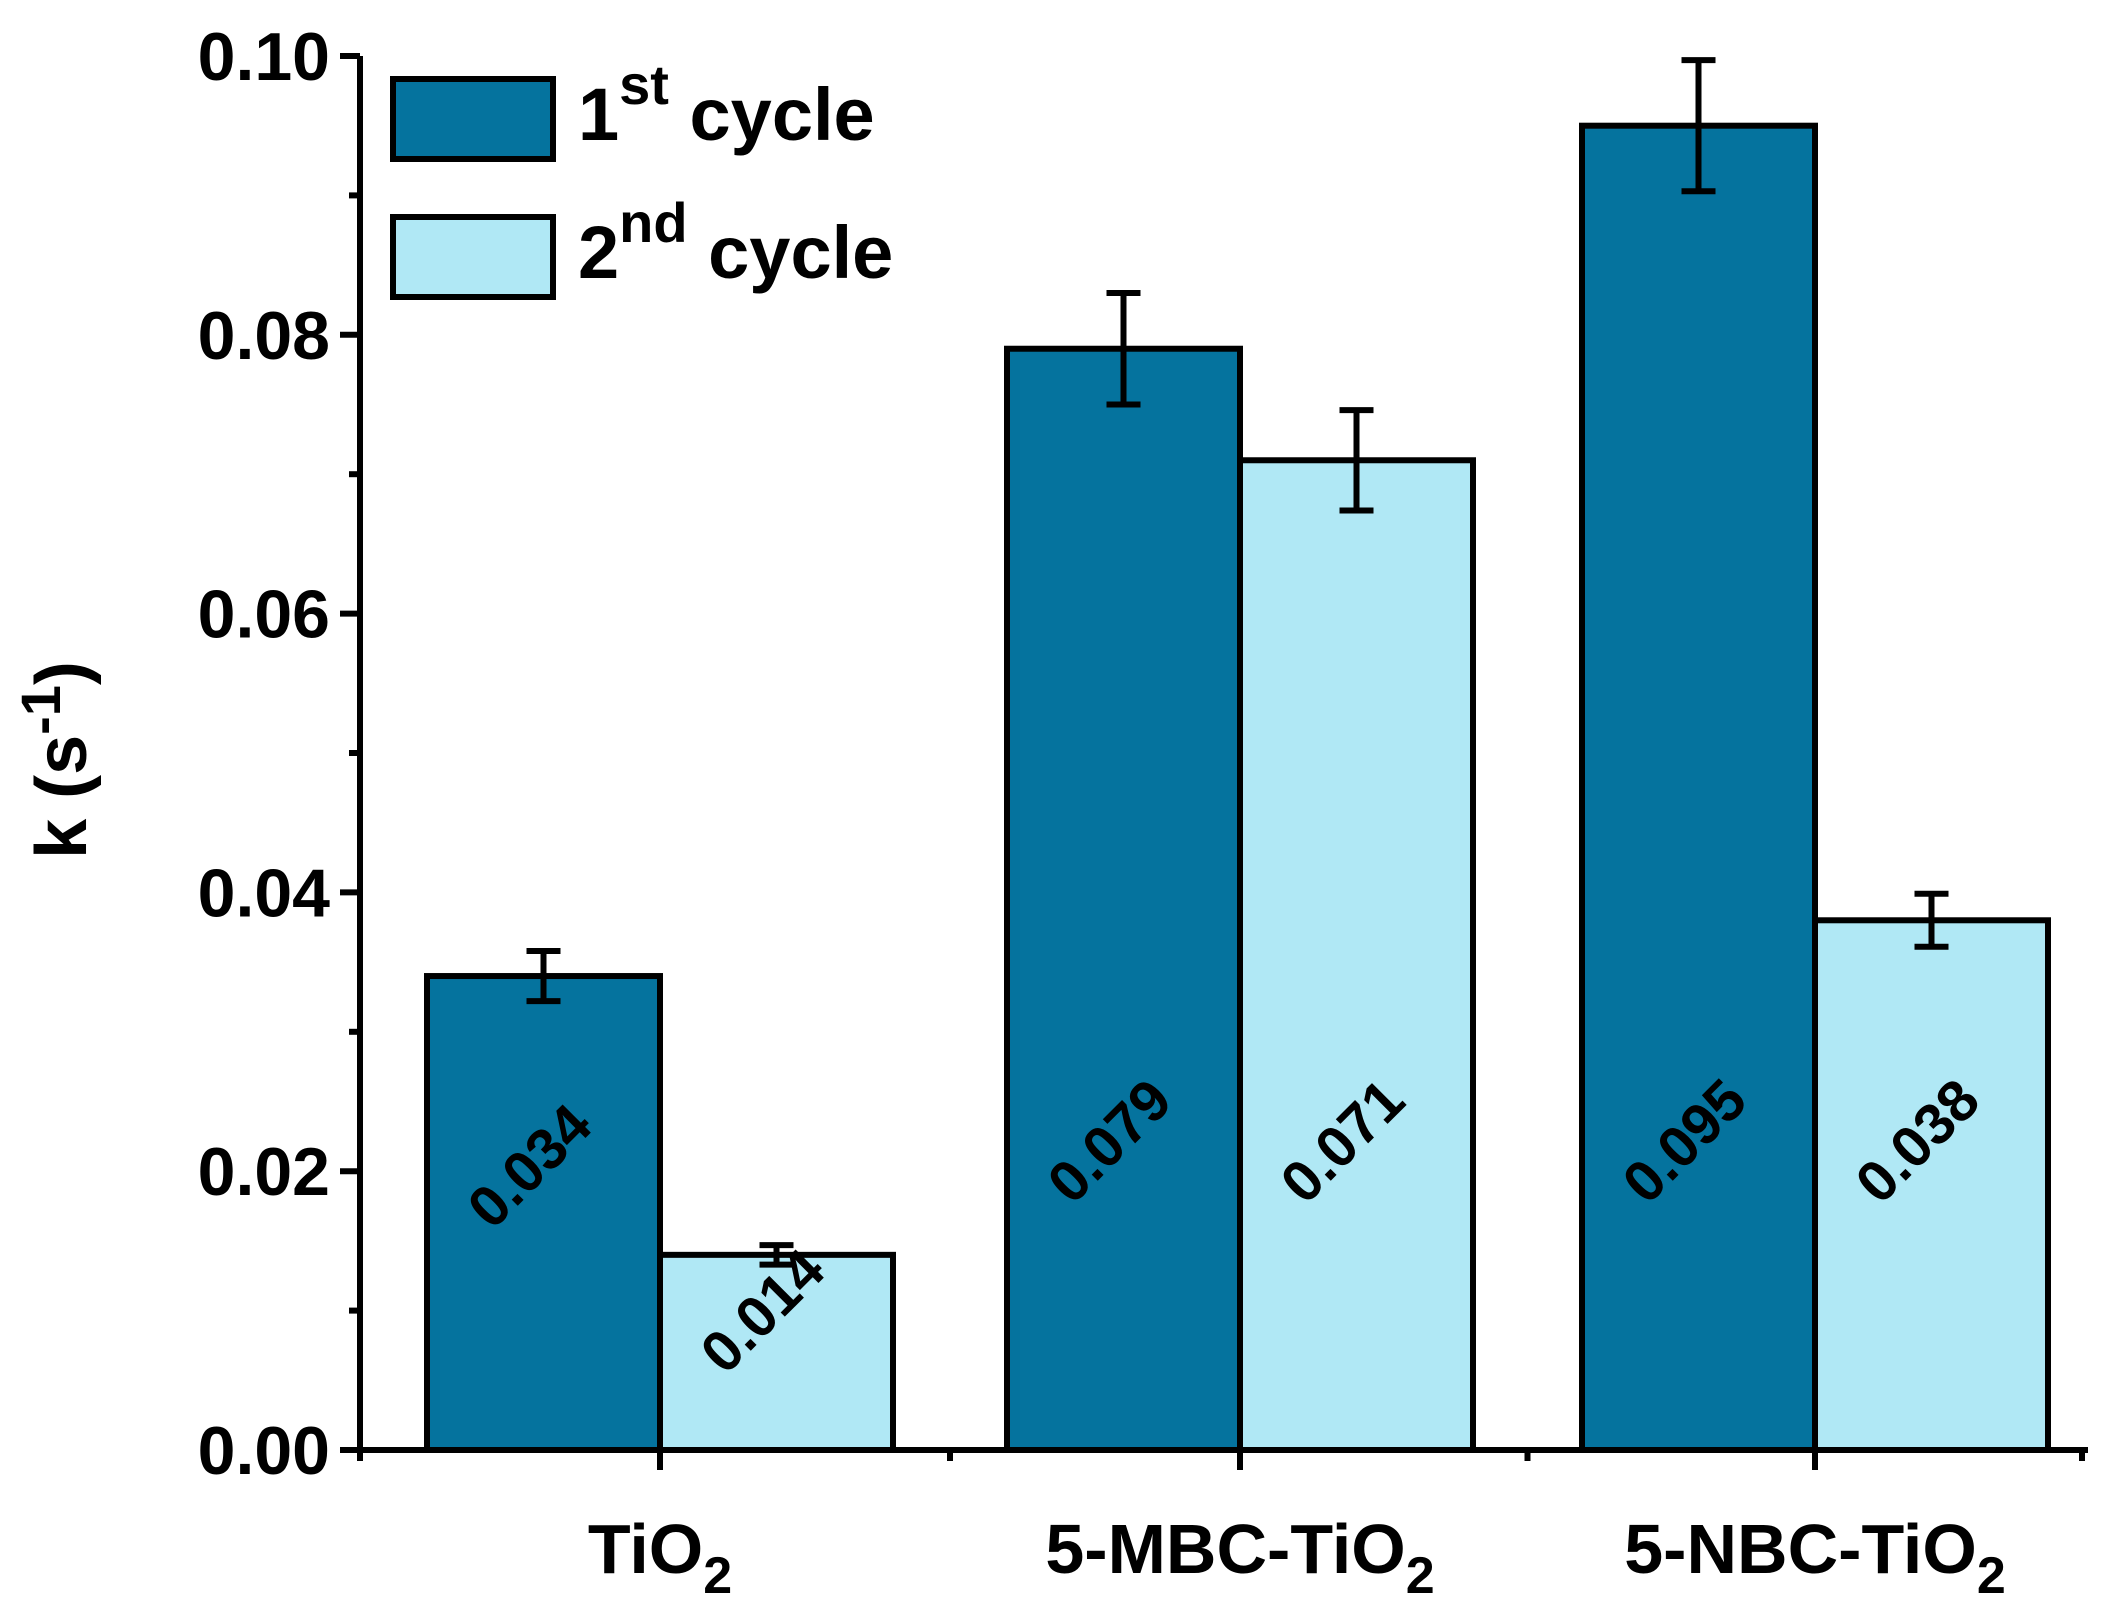 The width and height of the screenshot is (2113, 1600). I want to click on x-category-main: 5-MBC-TiO, so click(1225, 1549).